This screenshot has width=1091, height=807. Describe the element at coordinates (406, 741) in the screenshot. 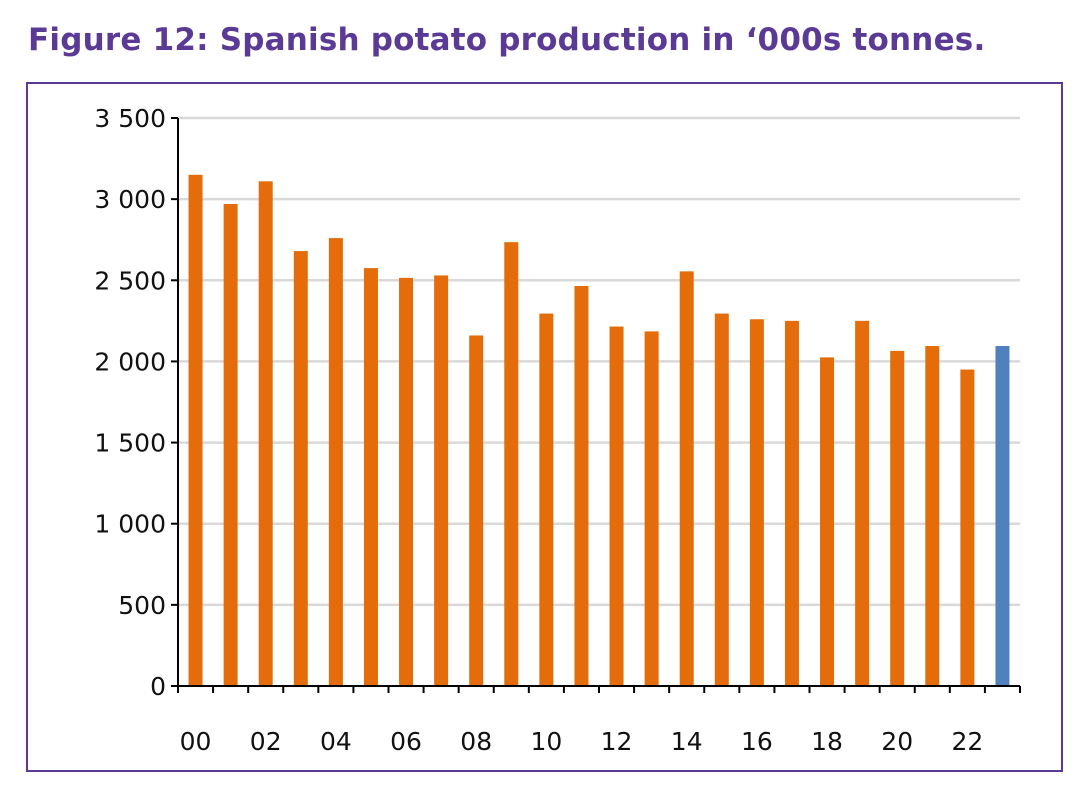

I see `x-tick-label: 06` at that location.